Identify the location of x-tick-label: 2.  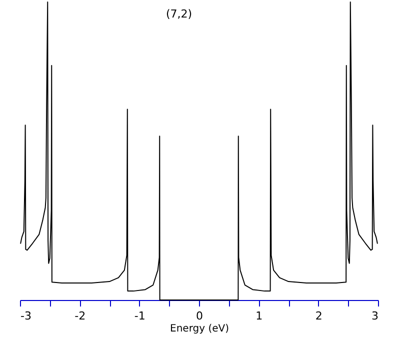
(318, 316).